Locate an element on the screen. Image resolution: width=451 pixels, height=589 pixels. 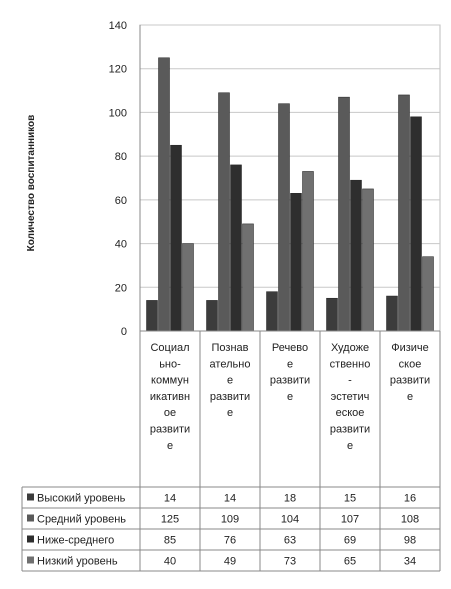
data-label: 15 is located at coordinates (350, 499).